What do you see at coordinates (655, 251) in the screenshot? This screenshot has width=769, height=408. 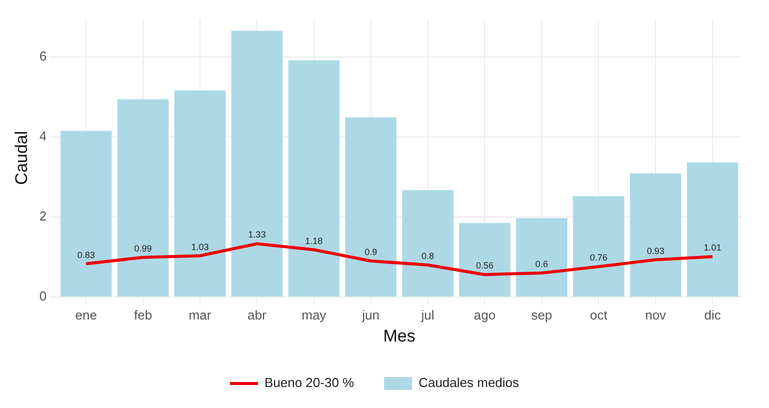 I see `data-label: 0.93` at bounding box center [655, 251].